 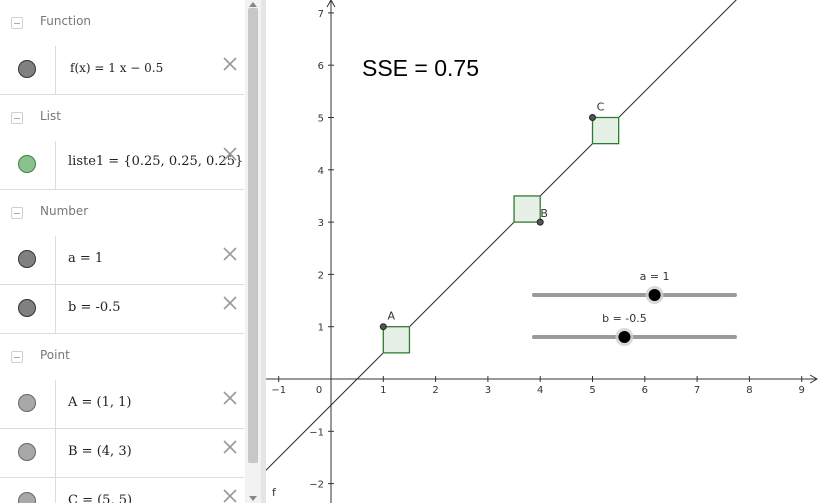 What do you see at coordinates (321, 14) in the screenshot?
I see `y-tick-label: 7` at bounding box center [321, 14].